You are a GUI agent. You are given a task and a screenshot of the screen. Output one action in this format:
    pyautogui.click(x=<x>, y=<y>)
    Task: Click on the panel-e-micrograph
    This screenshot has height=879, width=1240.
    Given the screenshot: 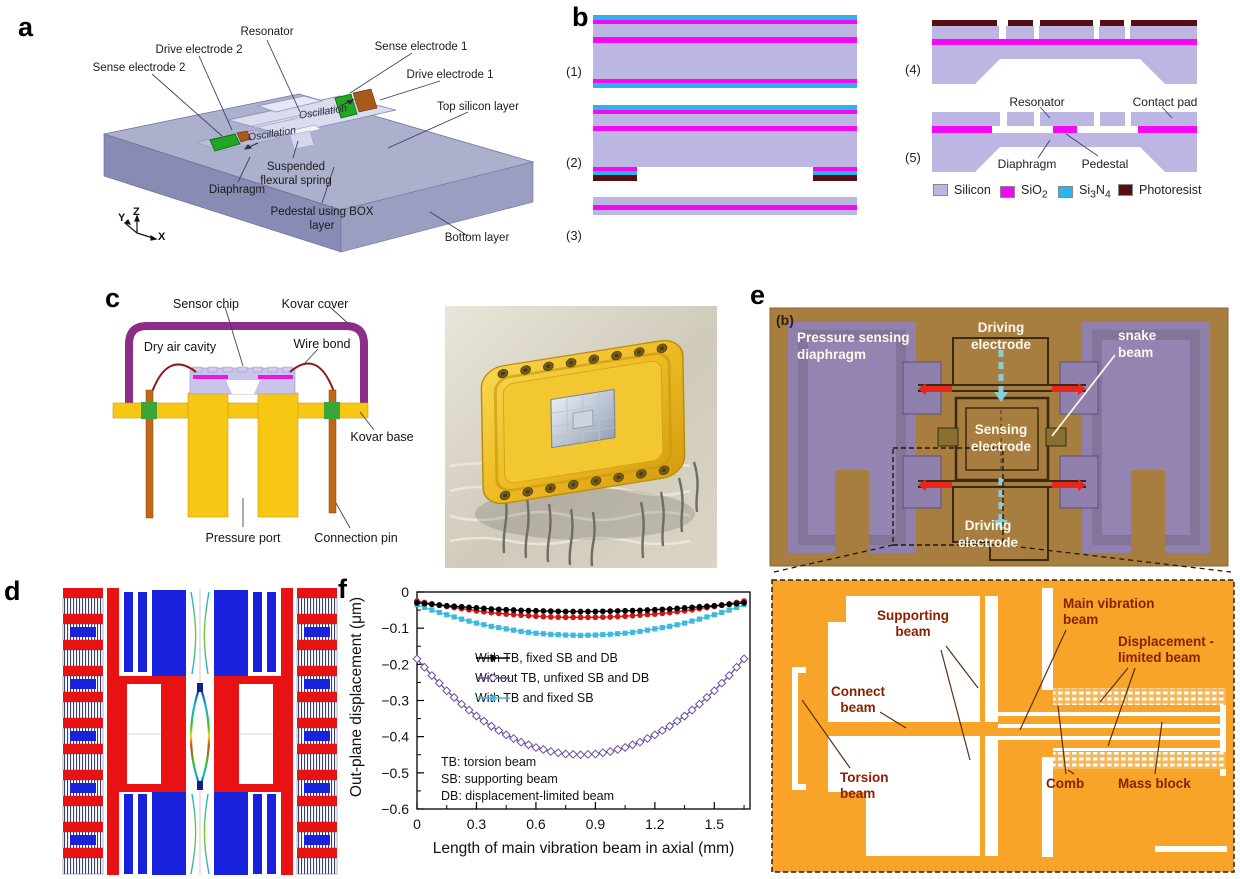 What is the action you would take?
    pyautogui.click(x=1000, y=440)
    